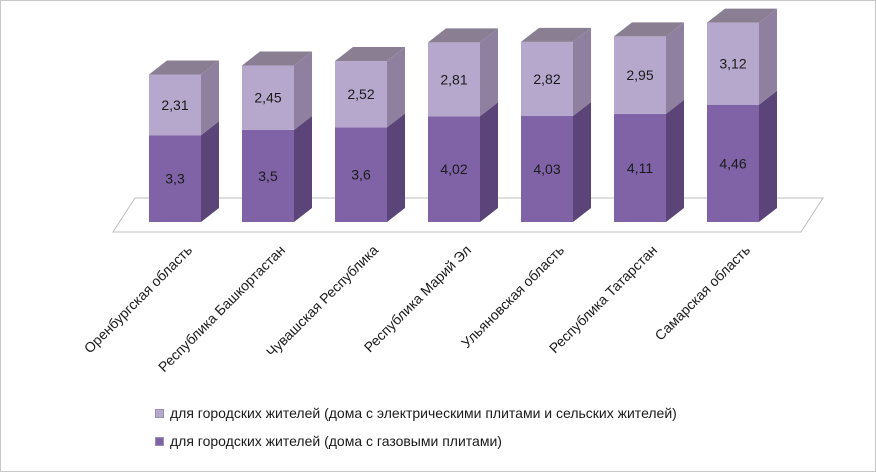 This screenshot has height=473, width=876. I want to click on category-label-6: Самарская область, so click(702, 293).